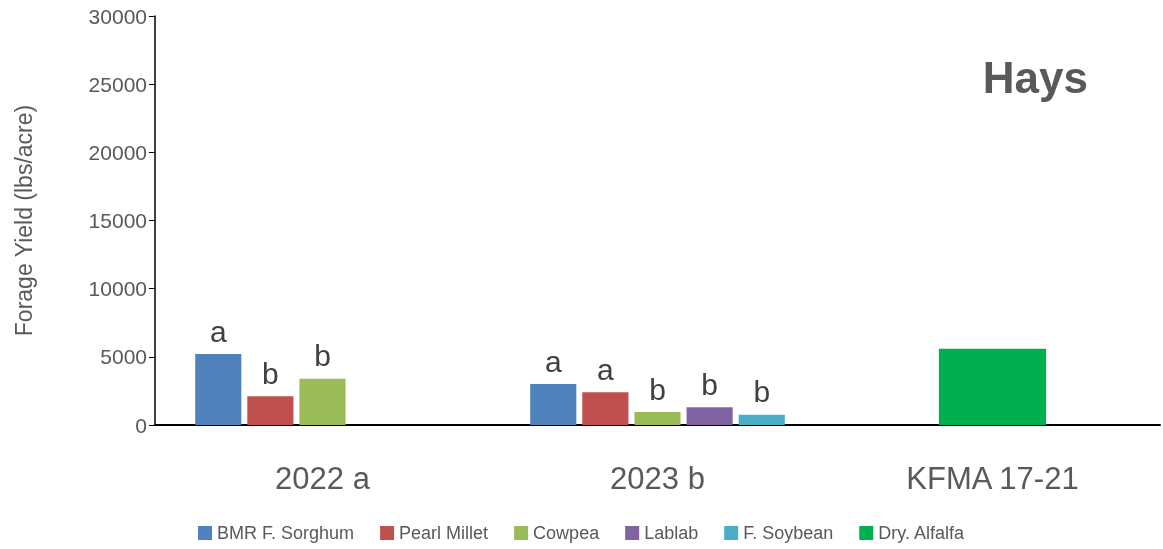 This screenshot has width=1163, height=549. I want to click on legend-label: F. Soybean, so click(788, 533).